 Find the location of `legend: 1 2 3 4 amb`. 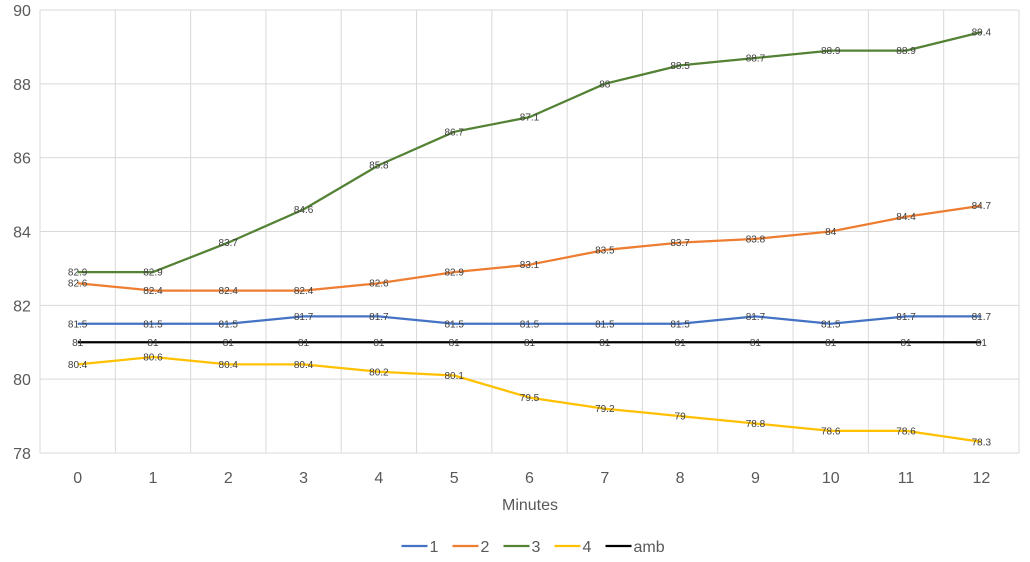

legend: 1 2 3 4 amb is located at coordinates (533, 547).